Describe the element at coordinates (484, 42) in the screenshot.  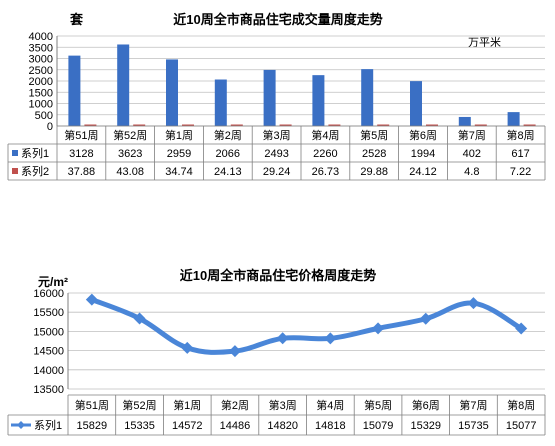
I see `volume-chart-right-unit: 万平米` at that location.